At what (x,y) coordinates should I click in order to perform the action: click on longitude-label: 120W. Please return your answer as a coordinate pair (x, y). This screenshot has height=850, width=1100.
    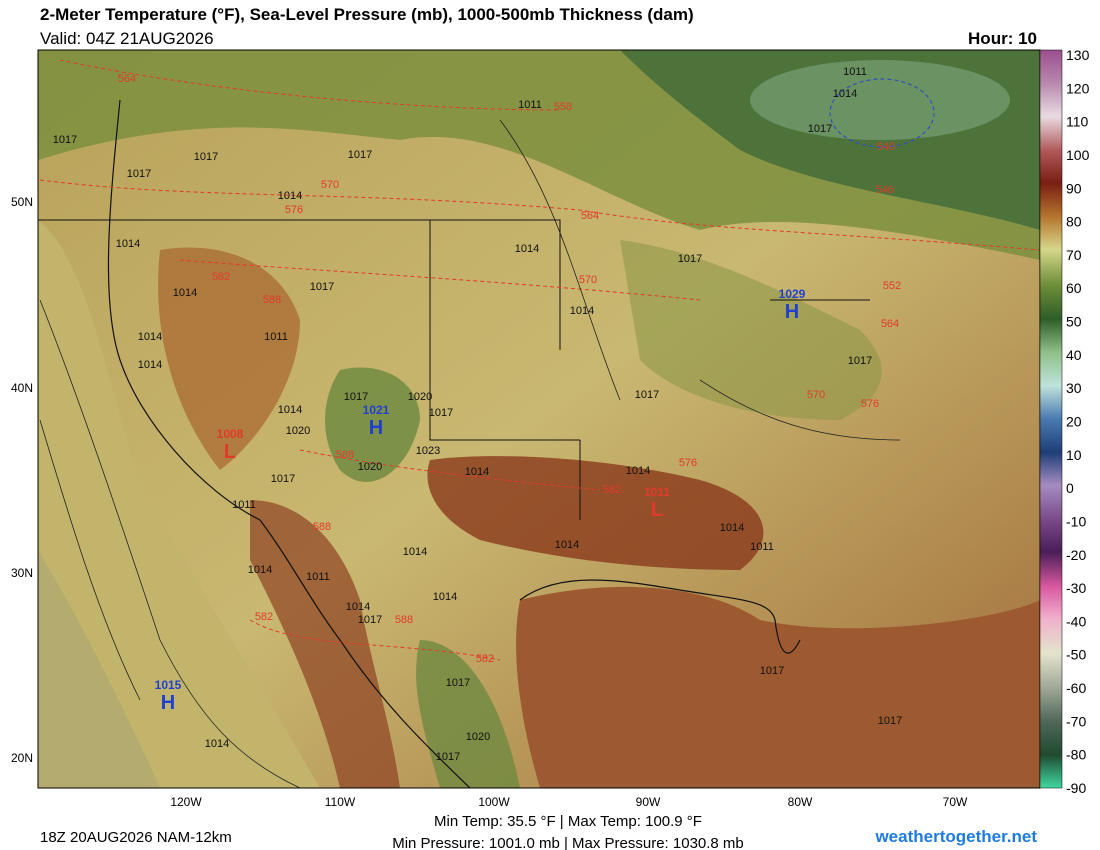
    Looking at the image, I should click on (186, 802).